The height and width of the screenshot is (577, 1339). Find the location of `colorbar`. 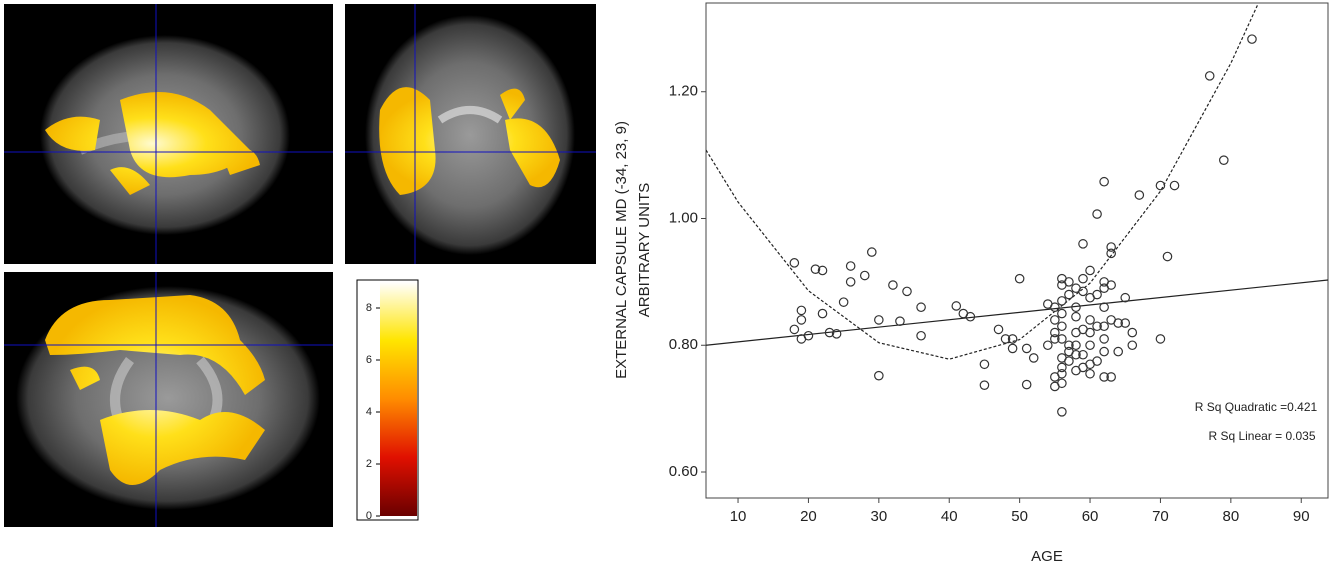

colorbar is located at coordinates (387, 400).